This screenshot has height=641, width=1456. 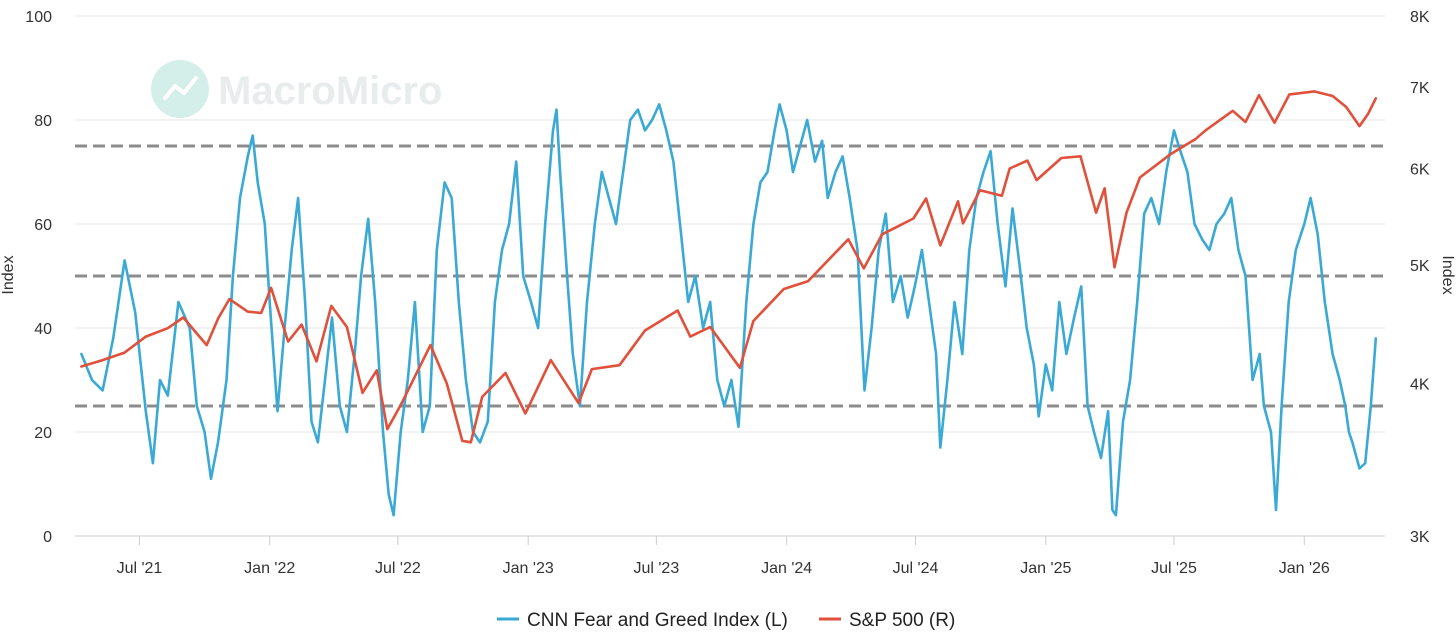 What do you see at coordinates (786, 568) in the screenshot?
I see `x-tick-label: Jan '24` at bounding box center [786, 568].